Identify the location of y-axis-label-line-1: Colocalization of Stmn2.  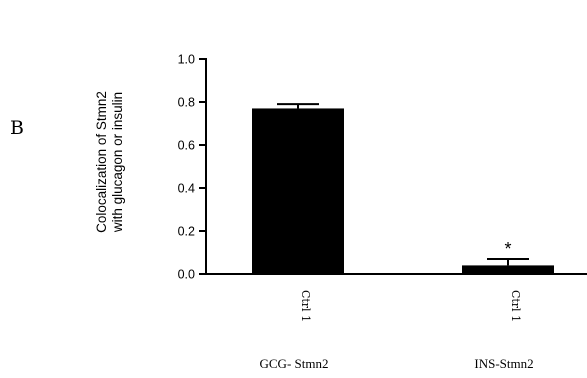
(101, 162).